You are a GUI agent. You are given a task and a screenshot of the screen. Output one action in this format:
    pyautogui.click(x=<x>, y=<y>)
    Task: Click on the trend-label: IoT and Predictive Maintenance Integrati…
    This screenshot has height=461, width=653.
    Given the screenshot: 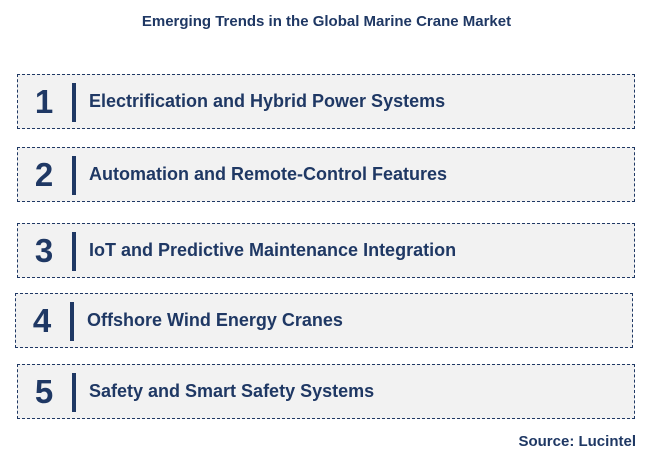 What is the action you would take?
    pyautogui.click(x=273, y=250)
    